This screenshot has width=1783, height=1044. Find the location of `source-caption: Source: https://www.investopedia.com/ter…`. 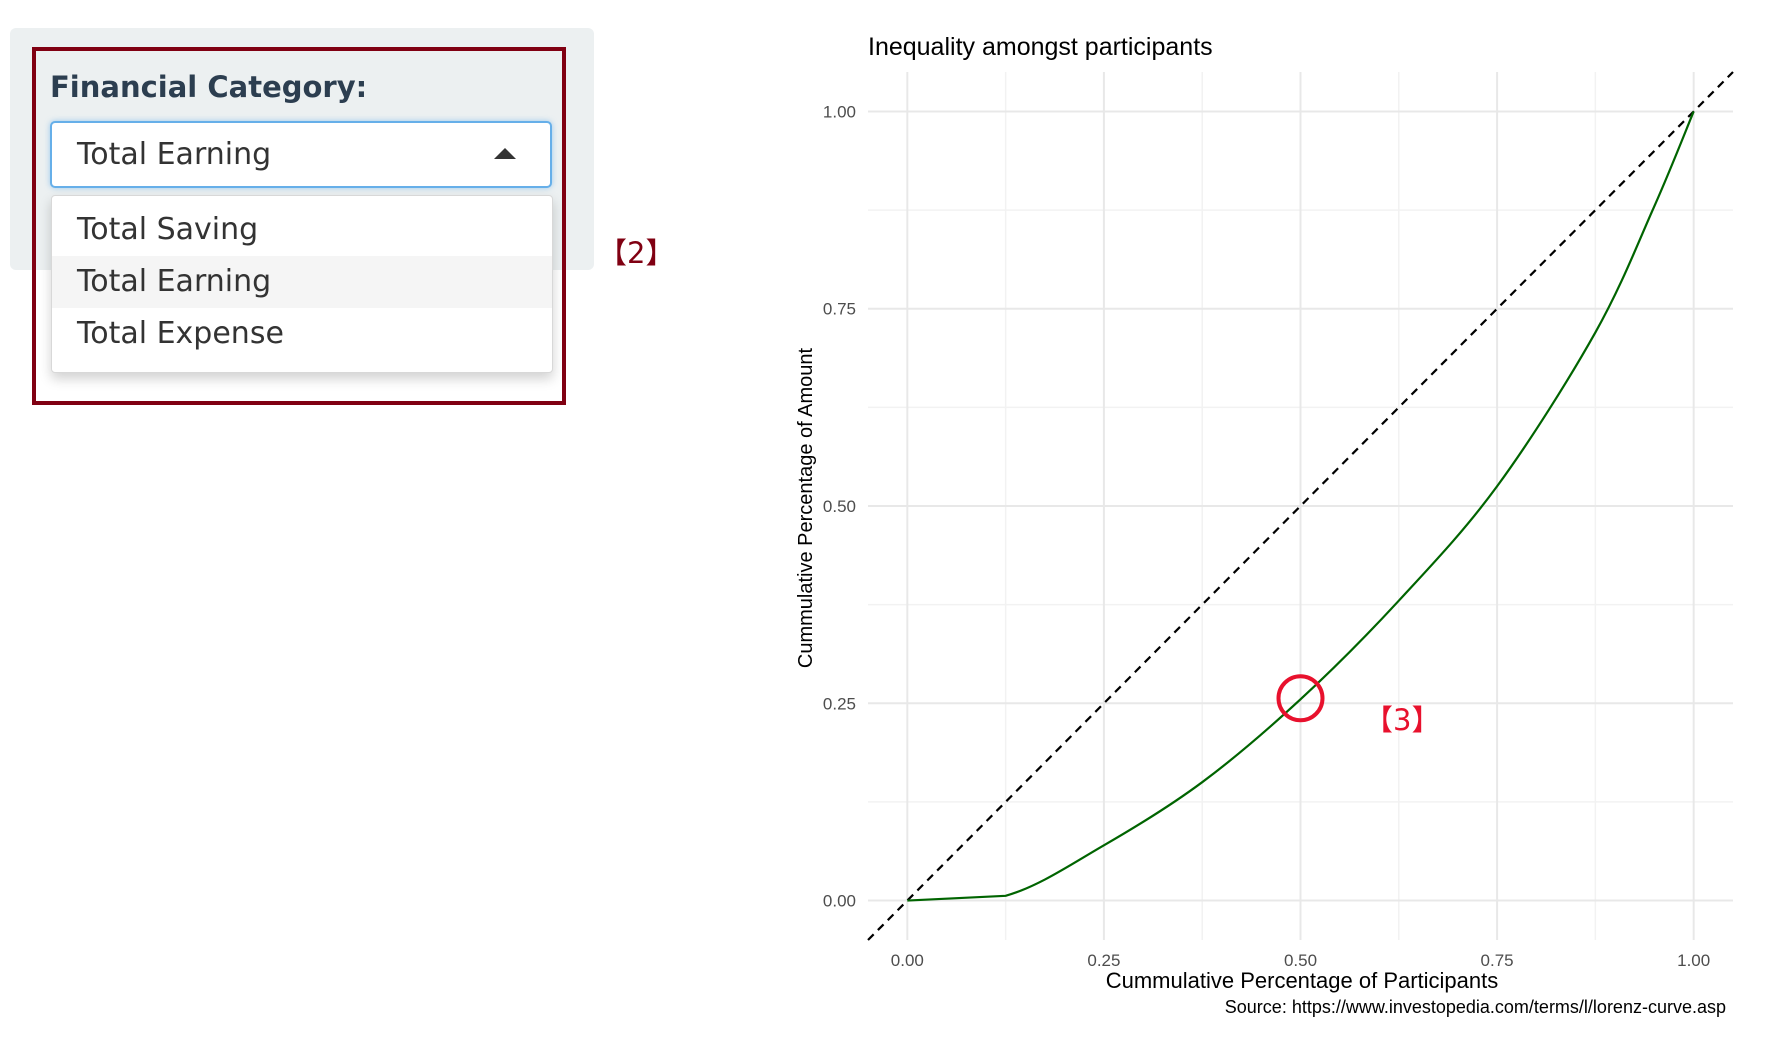

source-caption: Source: https://www.investopedia.com/ter… is located at coordinates (1475, 1007).